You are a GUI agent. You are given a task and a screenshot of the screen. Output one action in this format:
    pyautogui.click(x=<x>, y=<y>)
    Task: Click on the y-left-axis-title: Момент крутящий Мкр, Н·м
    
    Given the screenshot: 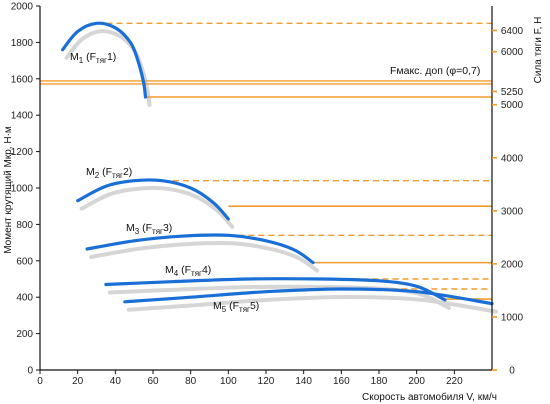 What is the action you would take?
    pyautogui.click(x=8, y=190)
    